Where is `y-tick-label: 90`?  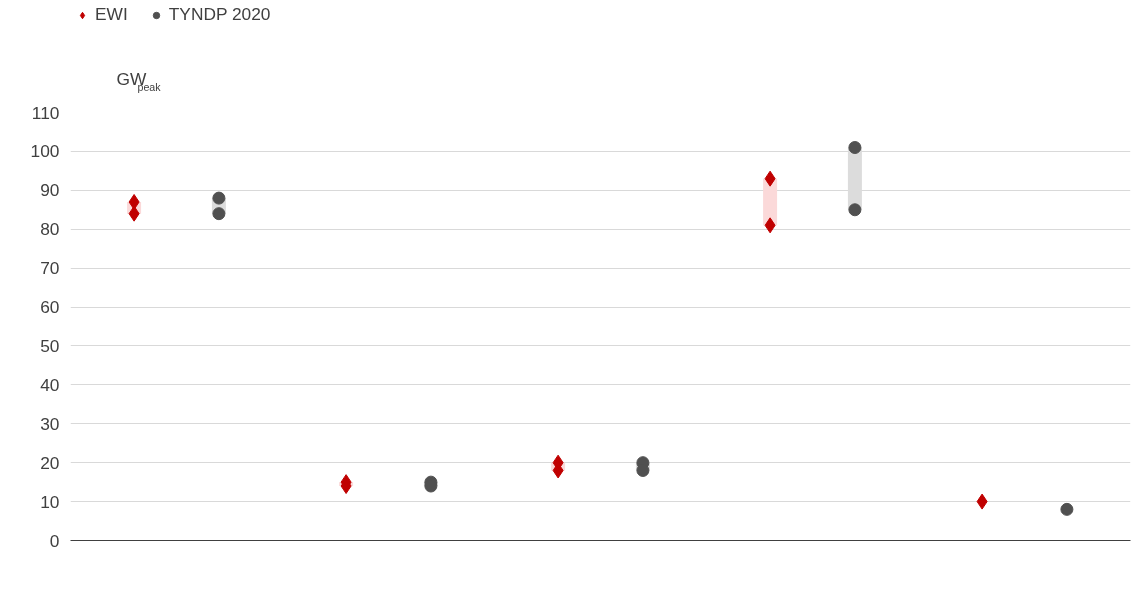
y-tick-label: 90 is located at coordinates (50, 190).